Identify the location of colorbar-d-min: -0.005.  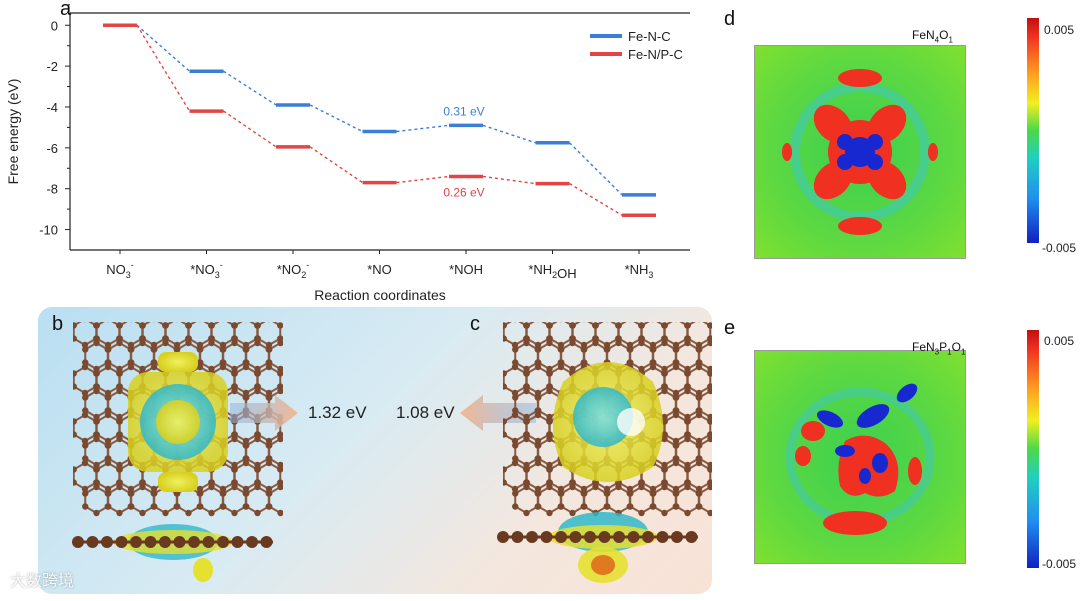
(1059, 248).